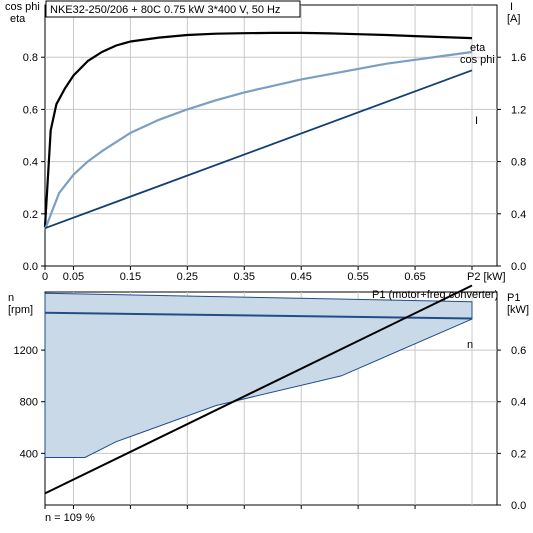 Image resolution: width=533 pixels, height=533 pixels. What do you see at coordinates (518, 163) in the screenshot?
I see `top-right-tick-label: 0.8` at bounding box center [518, 163].